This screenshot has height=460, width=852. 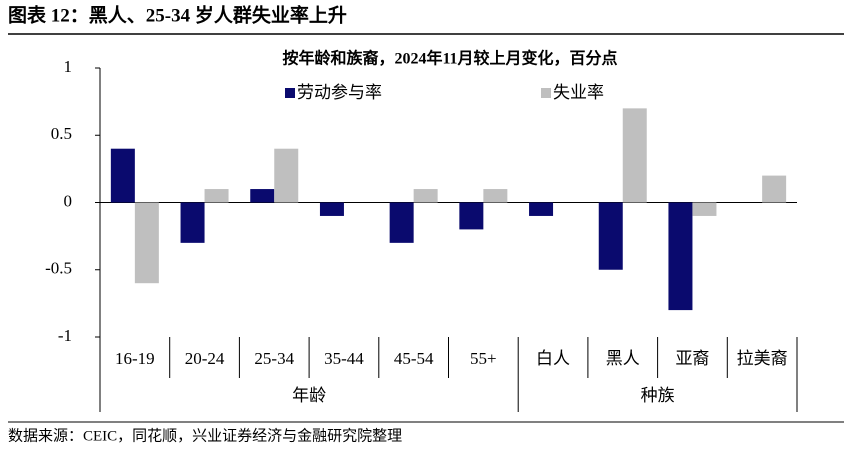 What do you see at coordinates (339, 92) in the screenshot?
I see `legend-label: 劳动参与率` at bounding box center [339, 92].